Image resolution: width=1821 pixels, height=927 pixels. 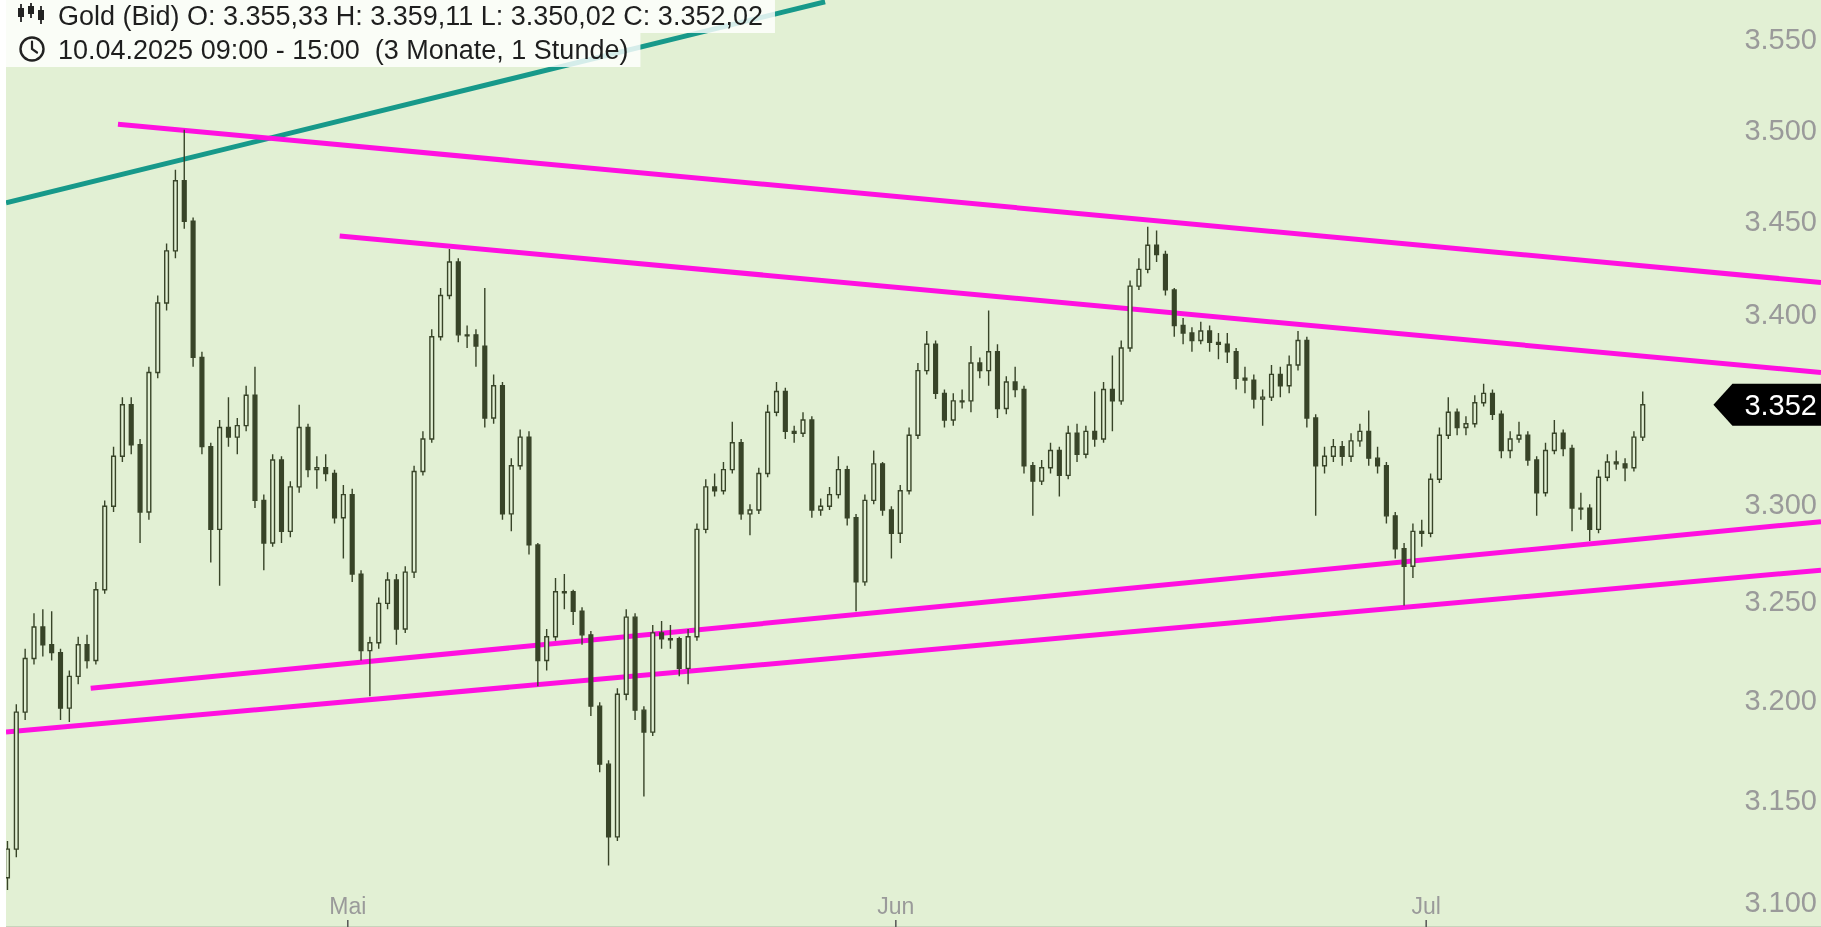 What do you see at coordinates (1780, 601) in the screenshot?
I see `y-tick-label: 3.250` at bounding box center [1780, 601].